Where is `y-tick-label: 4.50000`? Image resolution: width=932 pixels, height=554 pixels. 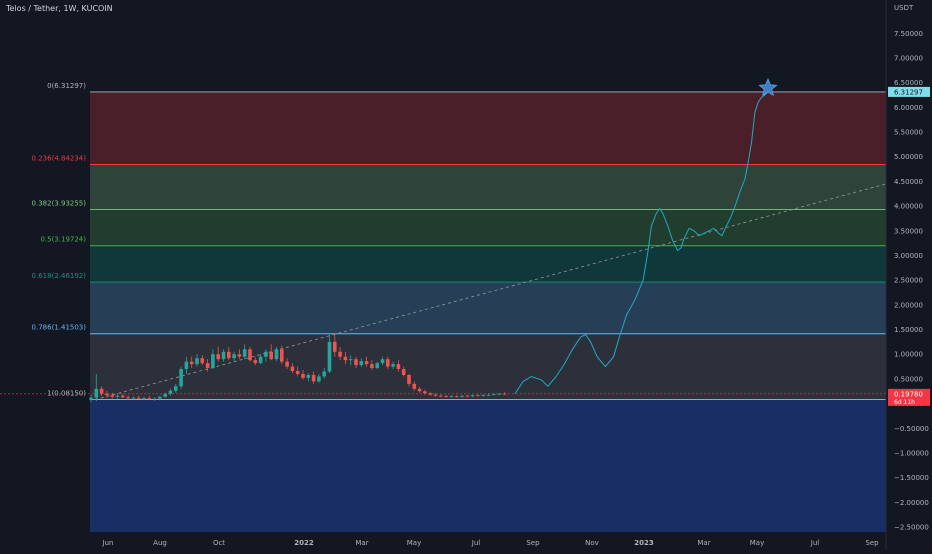 y-tick-label: 4.50000 is located at coordinates (908, 182).